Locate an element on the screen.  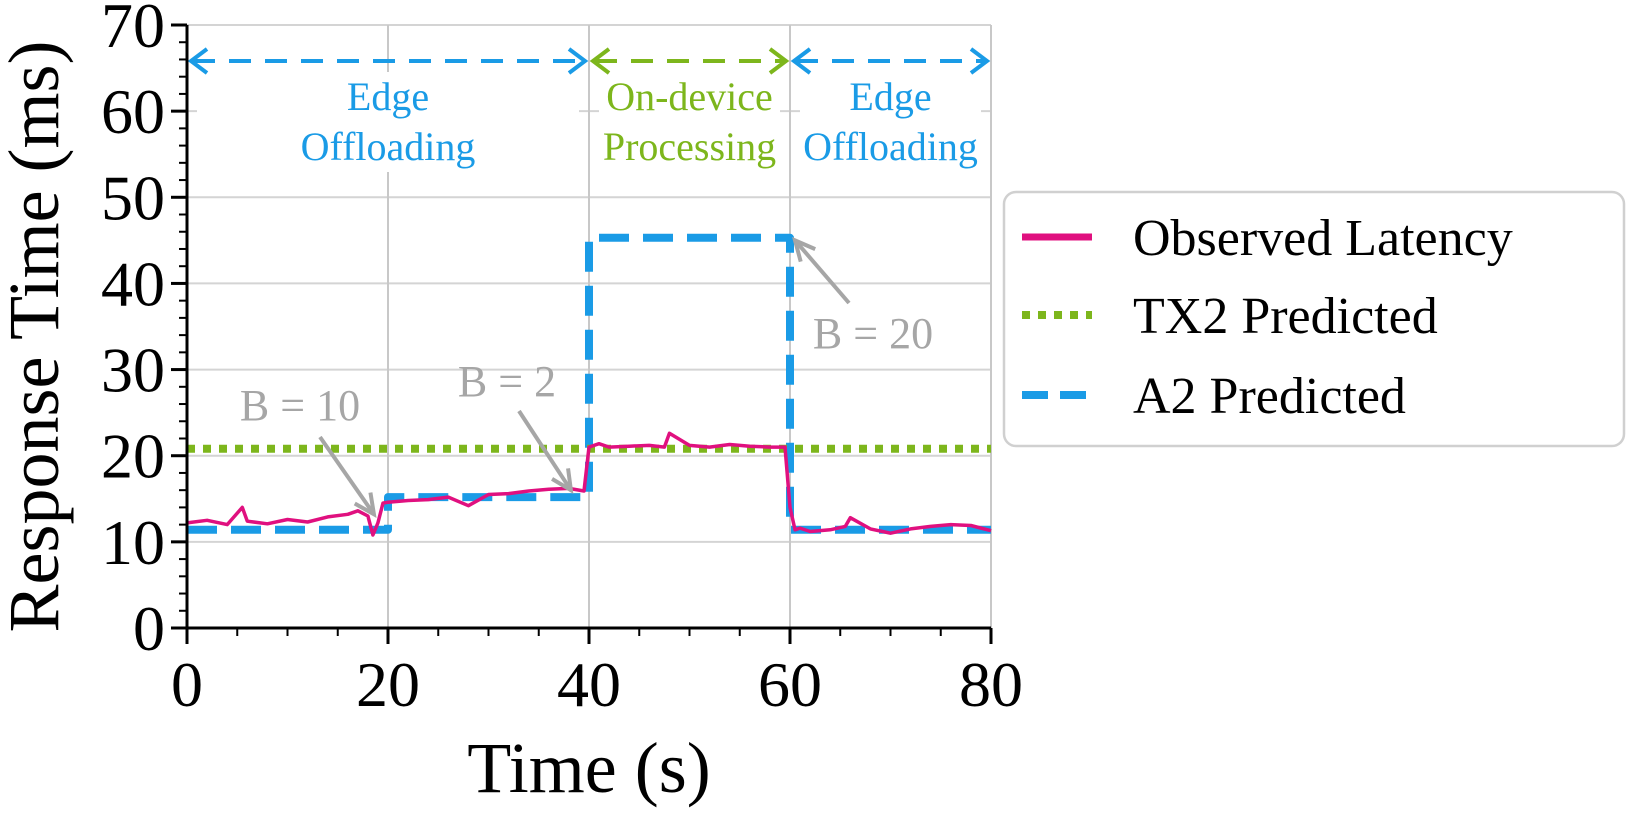
y-tick-label: 10 is located at coordinates (133, 542).